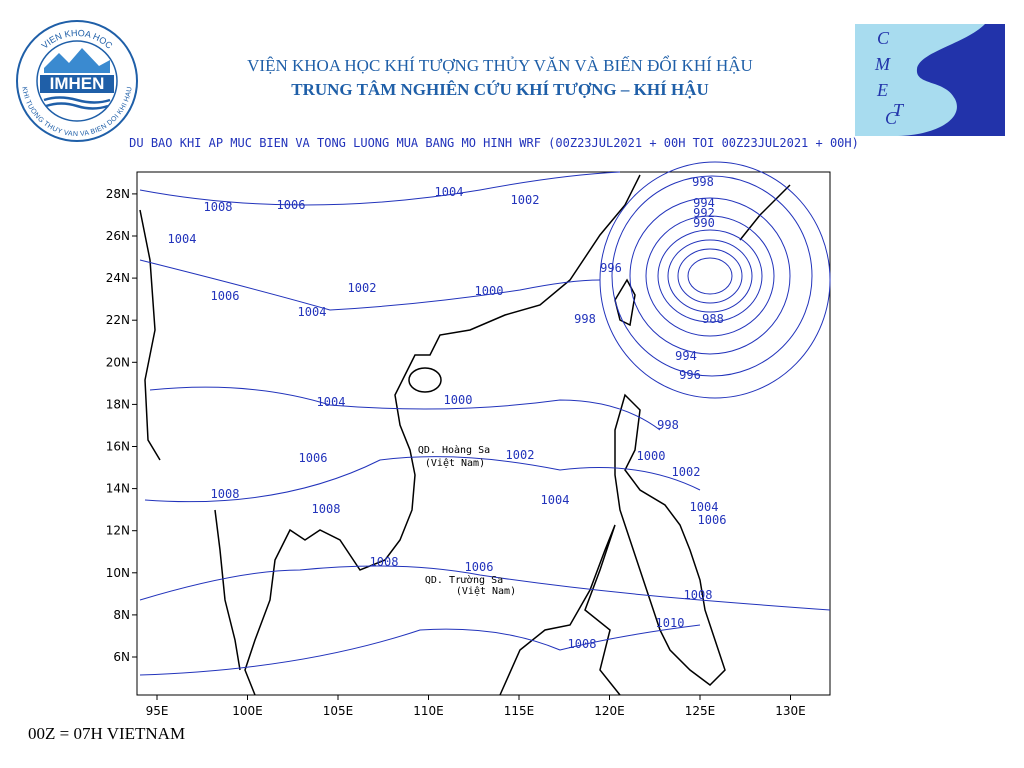 The image size is (1024, 768). Describe the element at coordinates (77, 83) in the screenshot. I see `logo-name: IMHEN` at that location.